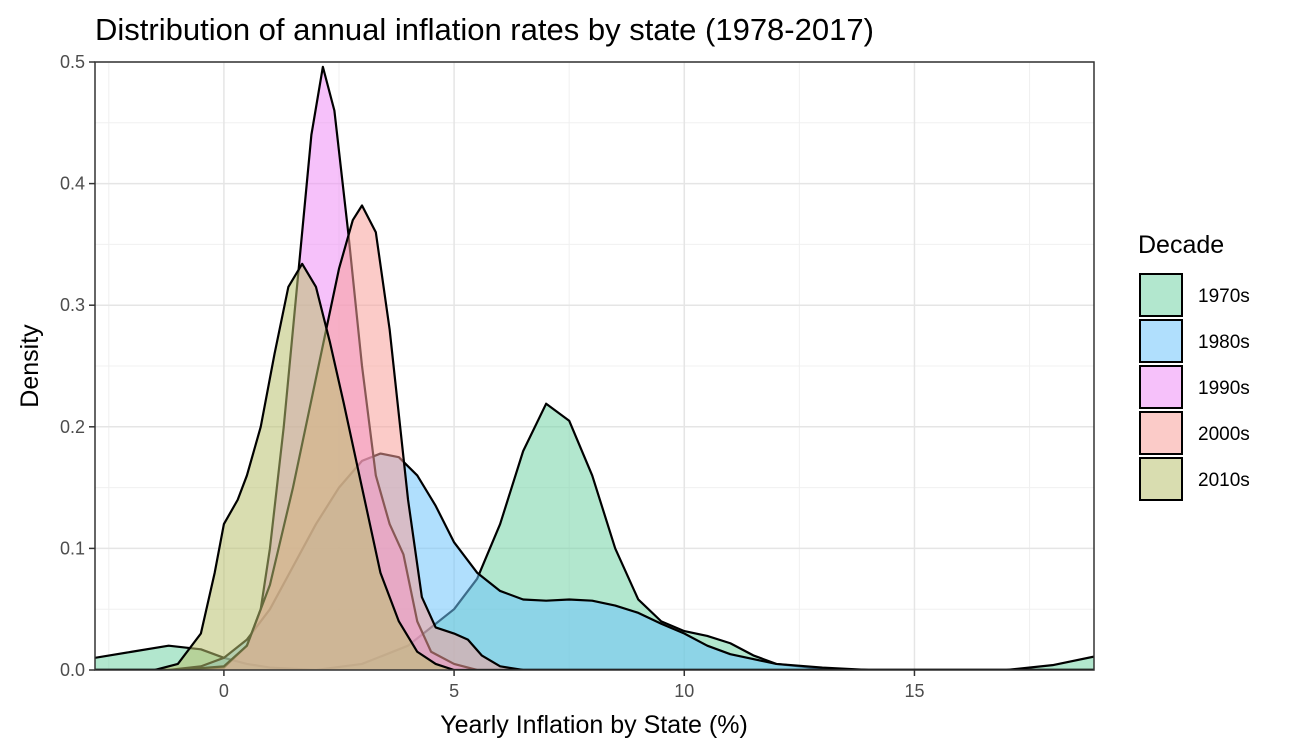 The height and width of the screenshot is (754, 1292). What do you see at coordinates (72, 305) in the screenshot?
I see `y-tick-label: 0.3` at bounding box center [72, 305].